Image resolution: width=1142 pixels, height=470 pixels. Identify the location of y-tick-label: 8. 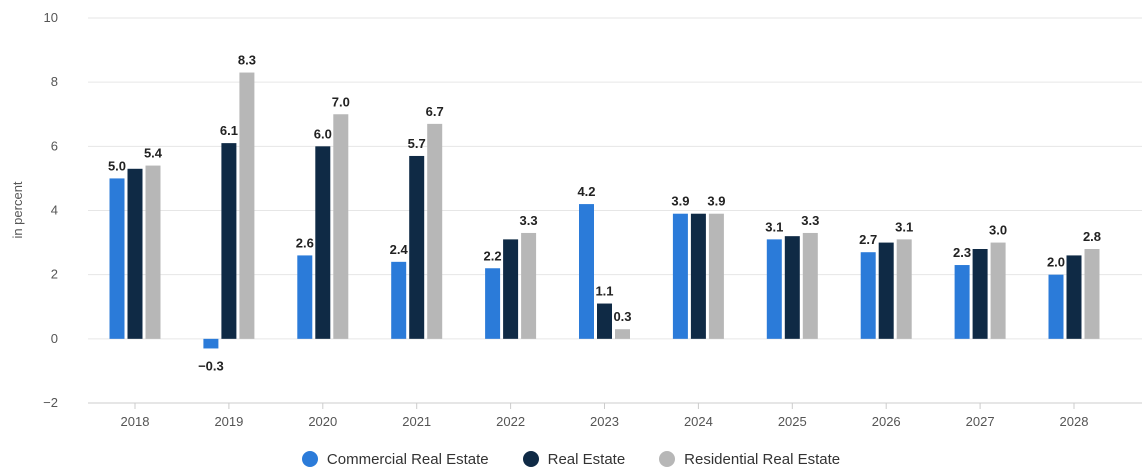
(54, 81).